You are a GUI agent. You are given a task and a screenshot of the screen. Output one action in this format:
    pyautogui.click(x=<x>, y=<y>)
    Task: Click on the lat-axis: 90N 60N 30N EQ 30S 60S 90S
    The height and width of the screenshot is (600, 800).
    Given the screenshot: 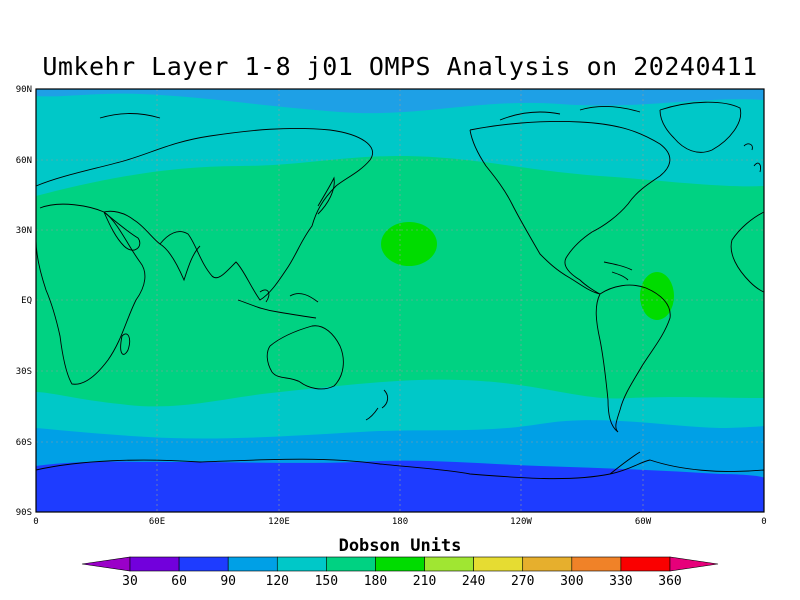 What is the action you would take?
    pyautogui.click(x=24, y=301)
    